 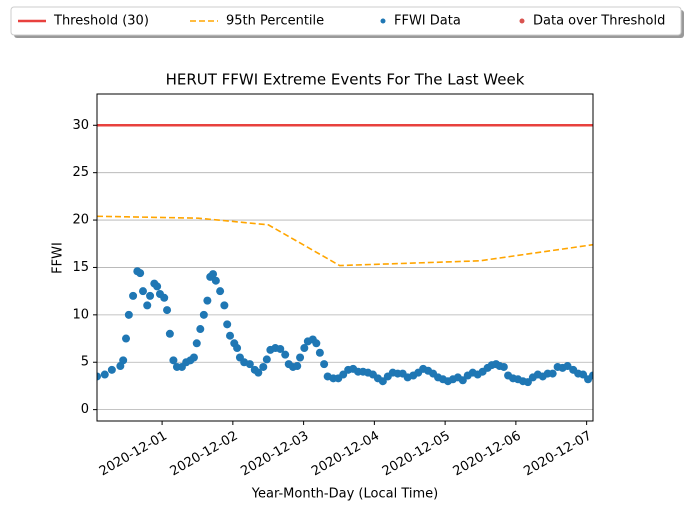 What do you see at coordinates (557, 454) in the screenshot?
I see `x-tick-label: 2020-12-07` at bounding box center [557, 454].